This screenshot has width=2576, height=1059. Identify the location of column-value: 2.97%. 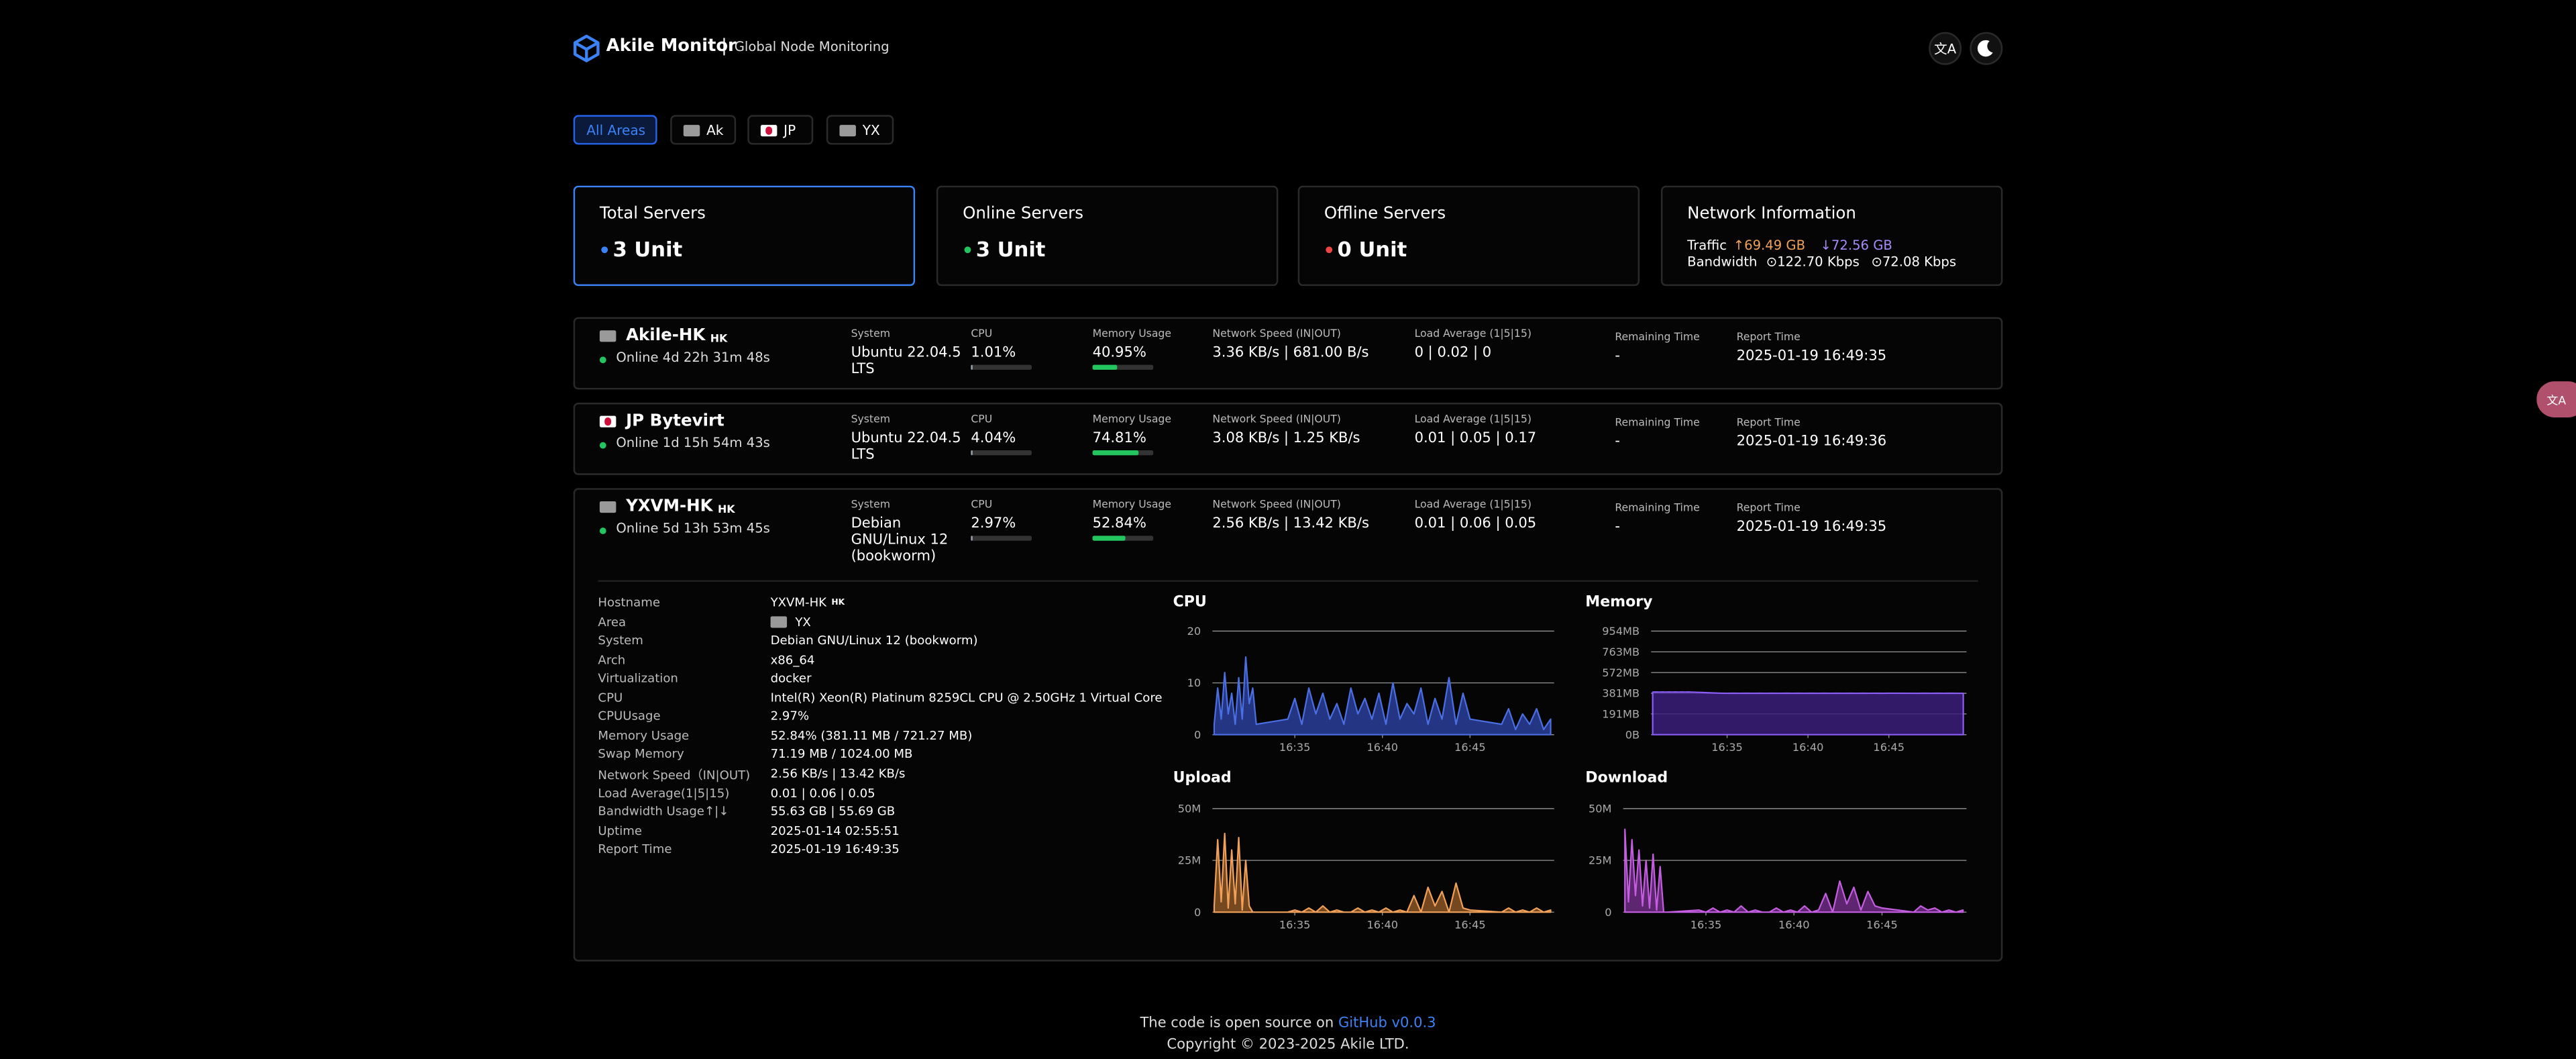
(993, 524).